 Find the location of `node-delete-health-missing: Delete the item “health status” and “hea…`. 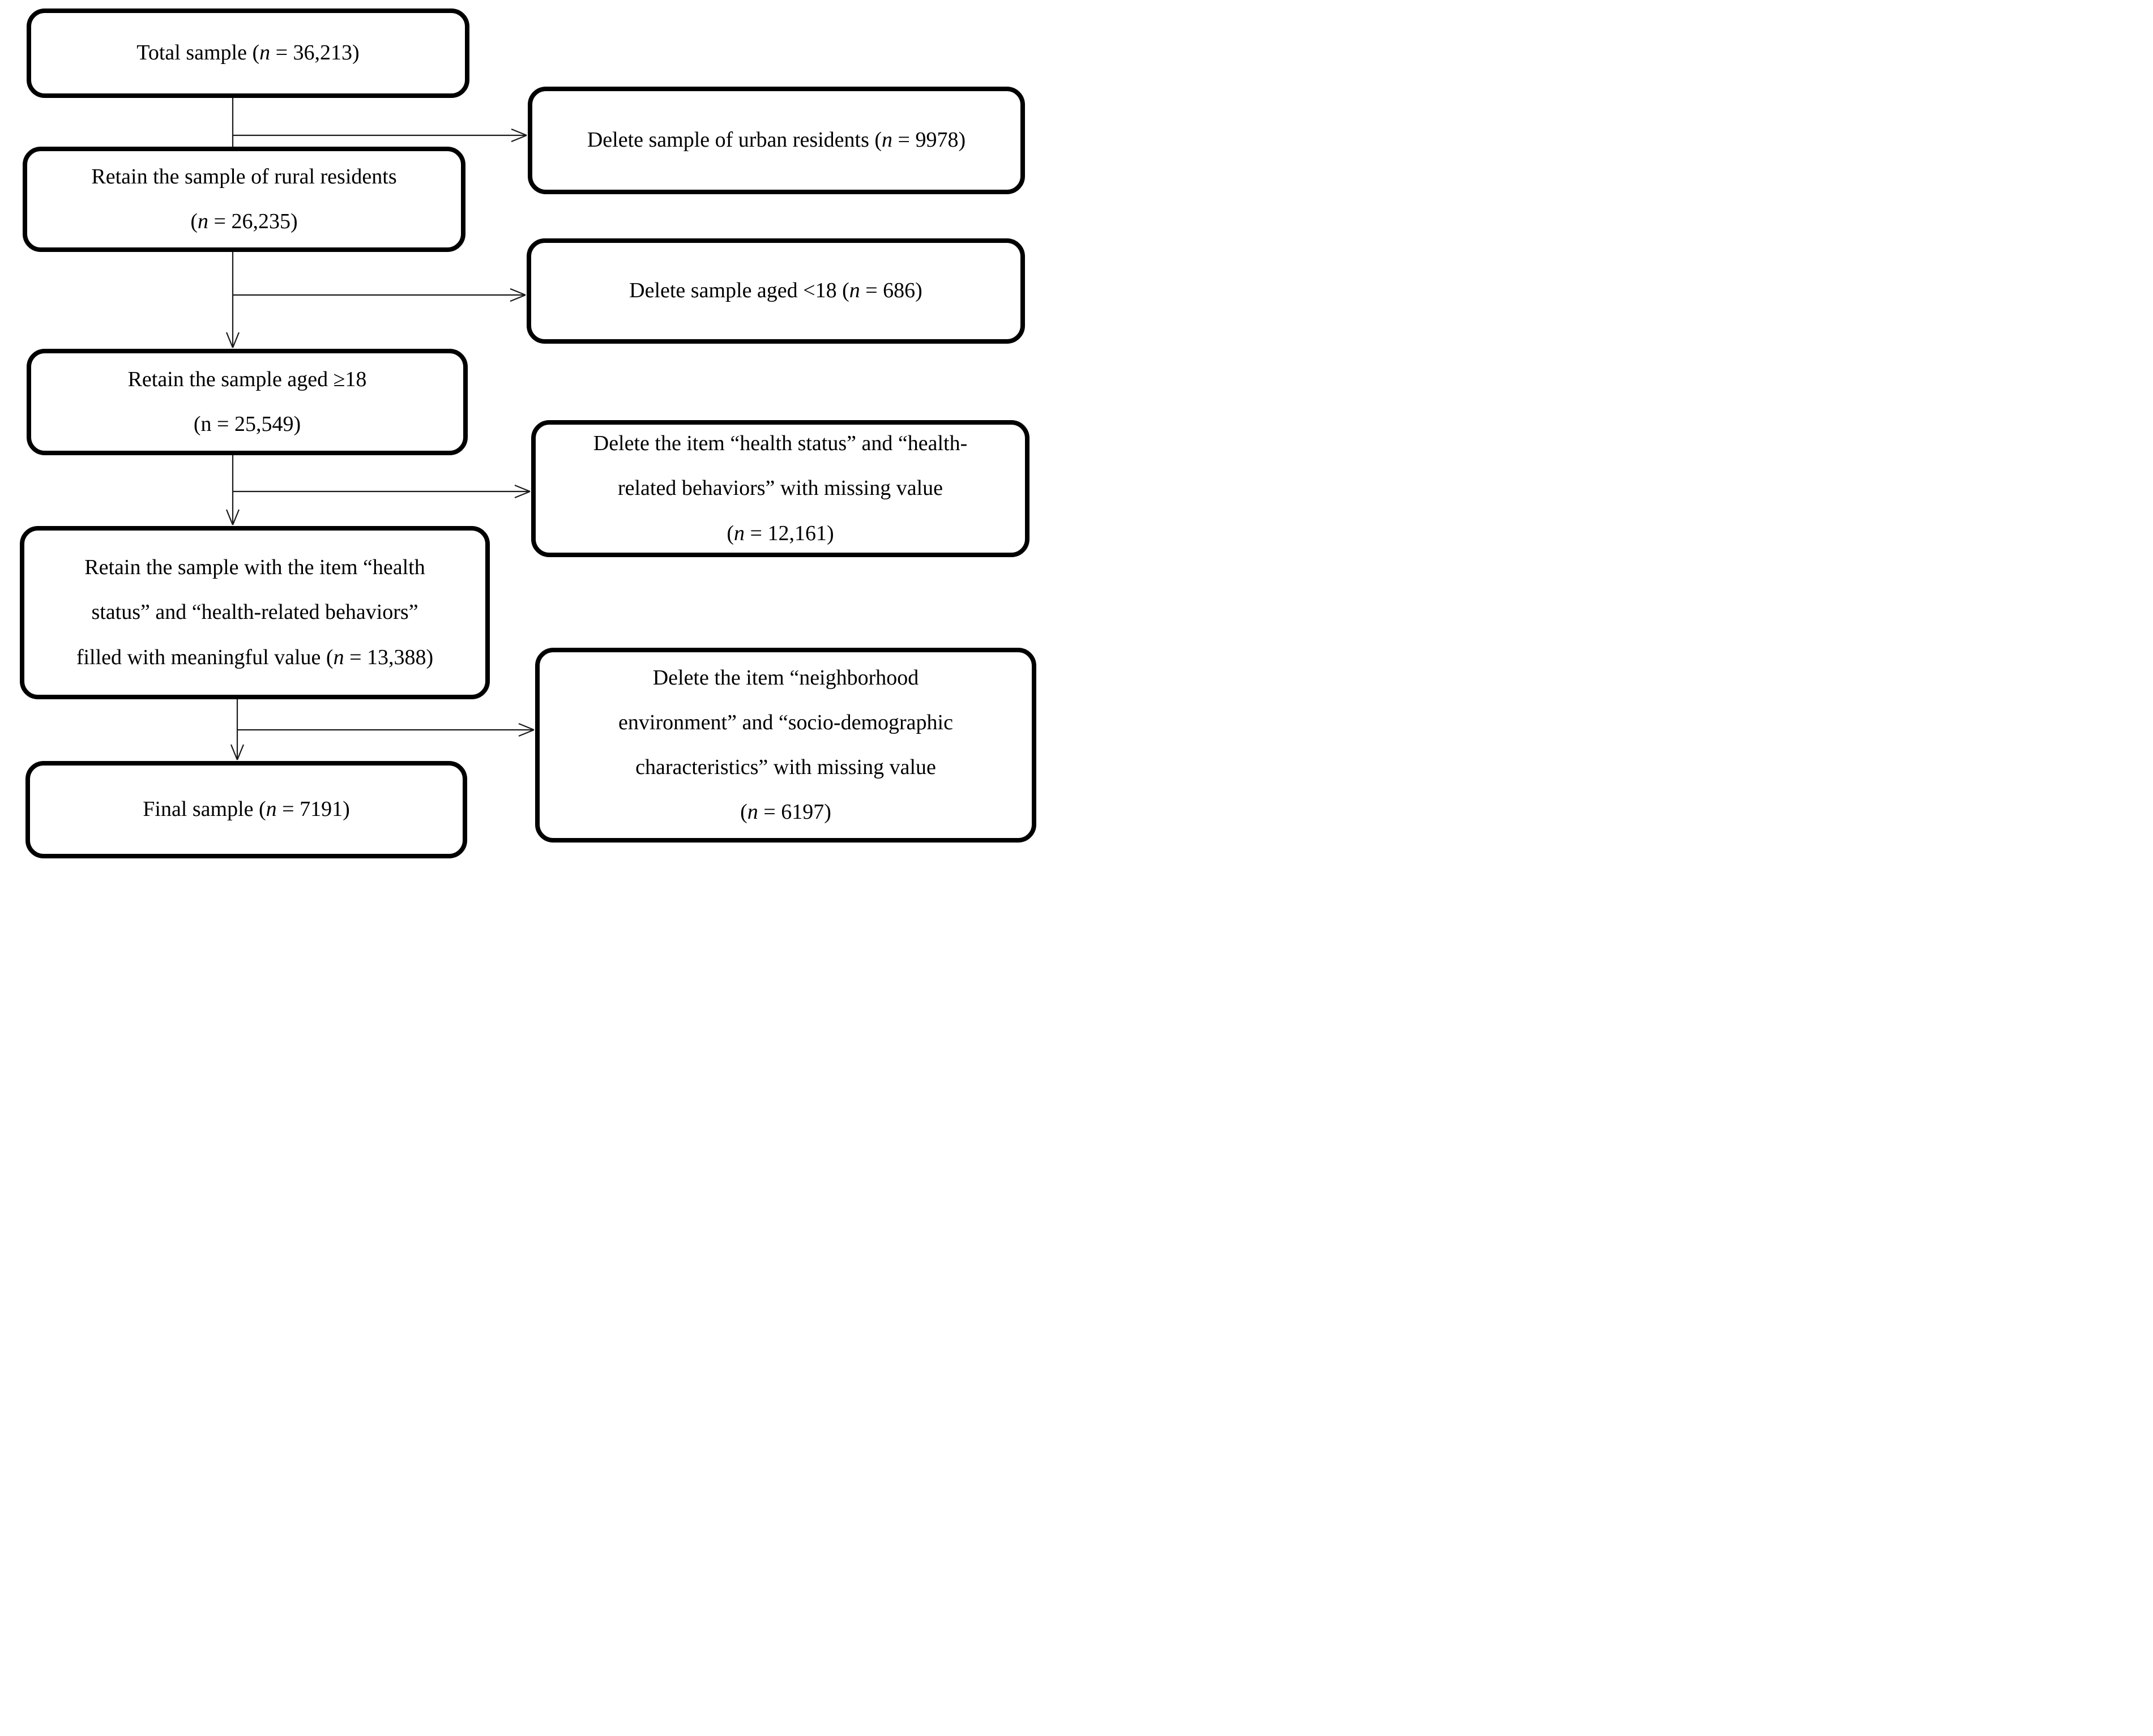

node-delete-health-missing: Delete the item “health status” and “hea… is located at coordinates (780, 488).